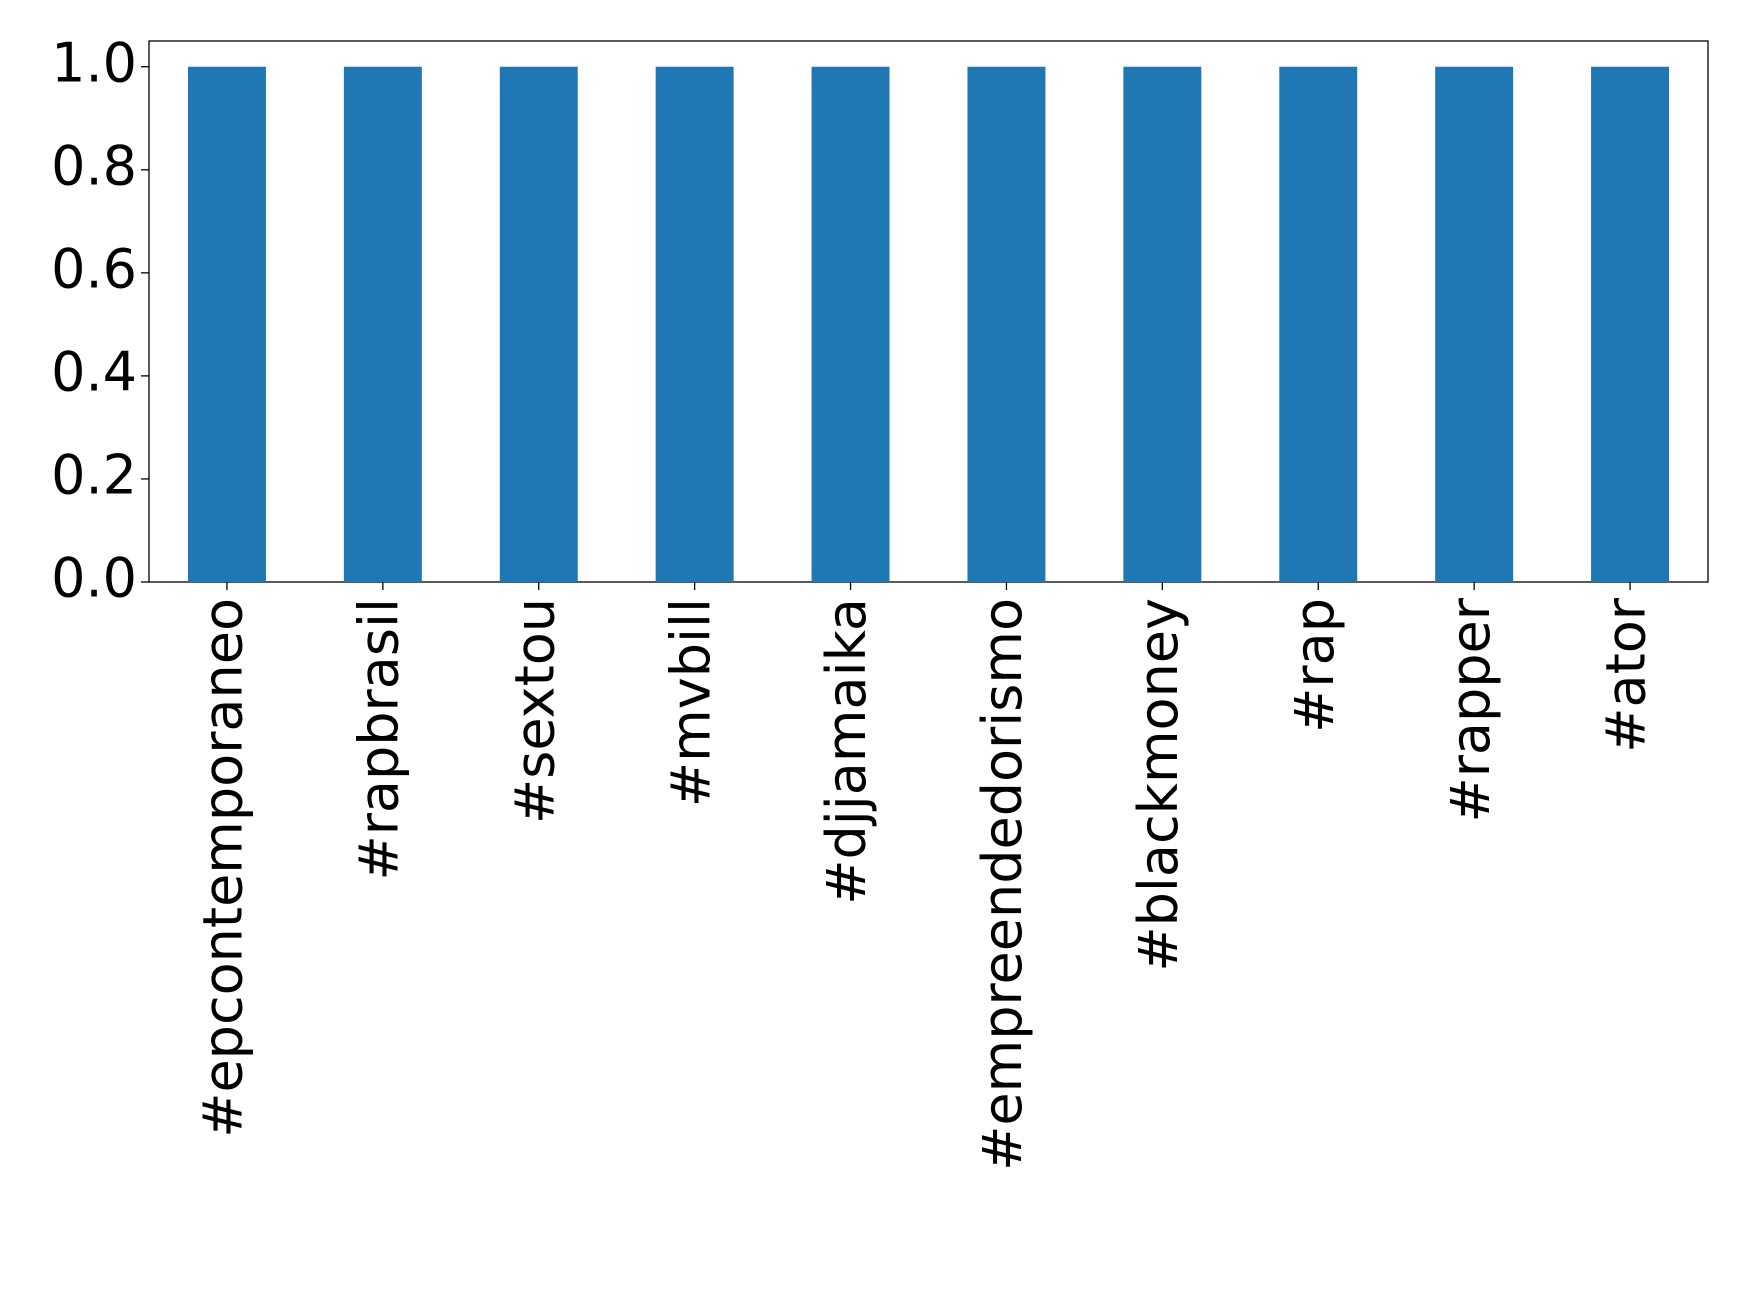 The image size is (1739, 1291). Describe the element at coordinates (378, 739) in the screenshot. I see `x-tick-label: #rapbrasil` at that location.